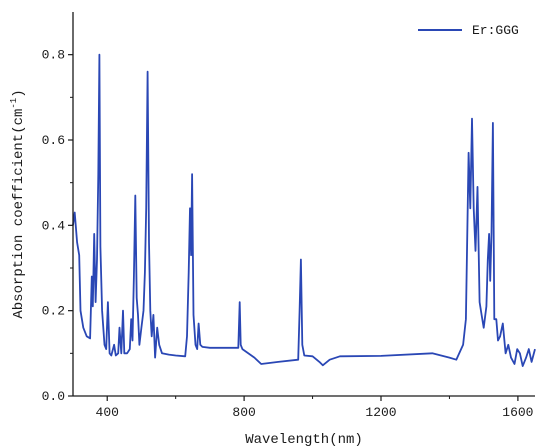 This screenshot has width=537, height=448. What do you see at coordinates (19, 93) in the screenshot?
I see `y-axis-title-close: )` at bounding box center [19, 93].